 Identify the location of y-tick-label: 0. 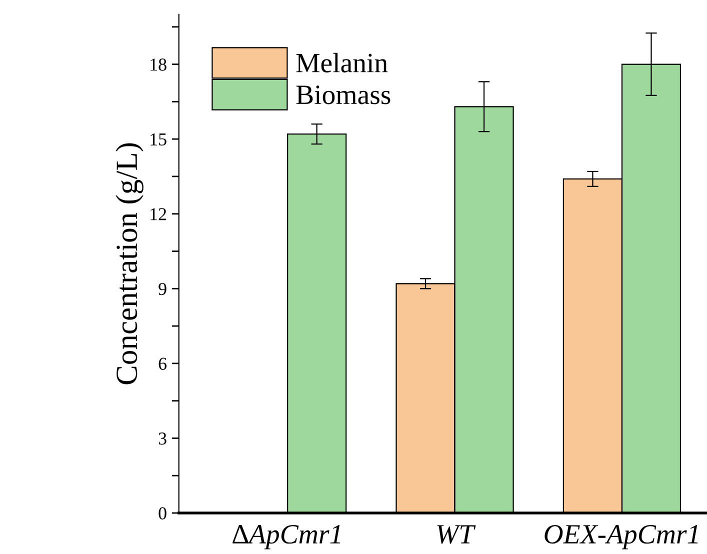
(162, 513).